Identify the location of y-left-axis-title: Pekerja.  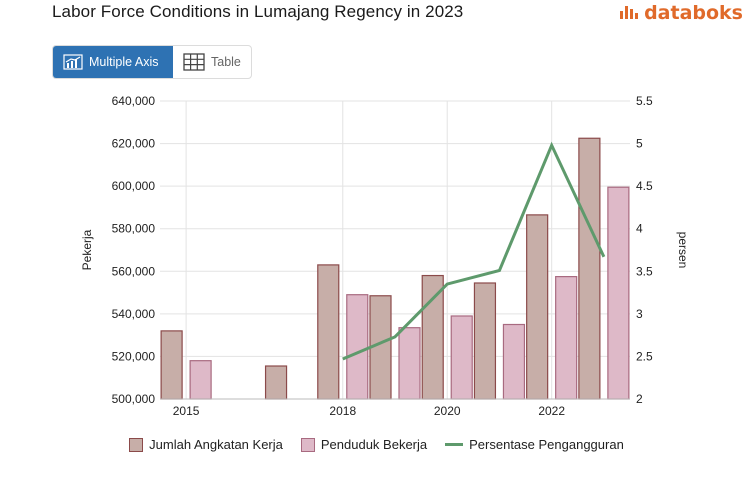
(87, 249).